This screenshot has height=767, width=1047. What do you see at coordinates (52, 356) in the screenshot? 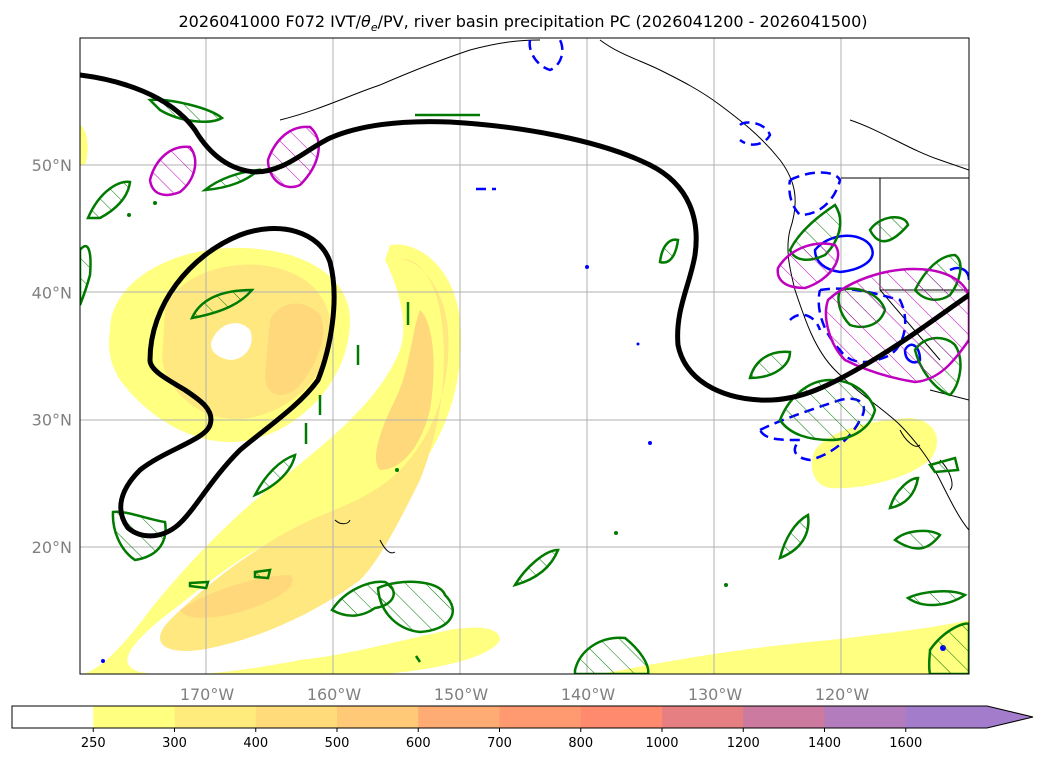
I see `lat-tick-labels: 20°N 30°N 40°N 50°N` at bounding box center [52, 356].